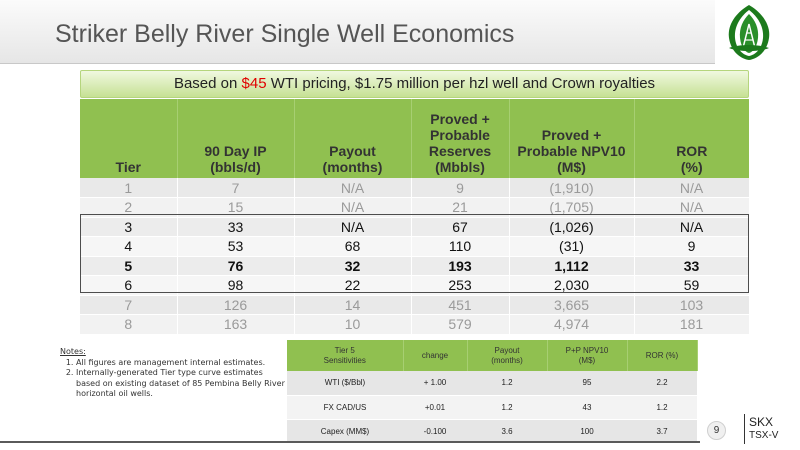 This screenshot has height=450, width=800. I want to click on sensitivity-row: Capex (MM$) -0.100 3.6 100 3.7, so click(492, 431).